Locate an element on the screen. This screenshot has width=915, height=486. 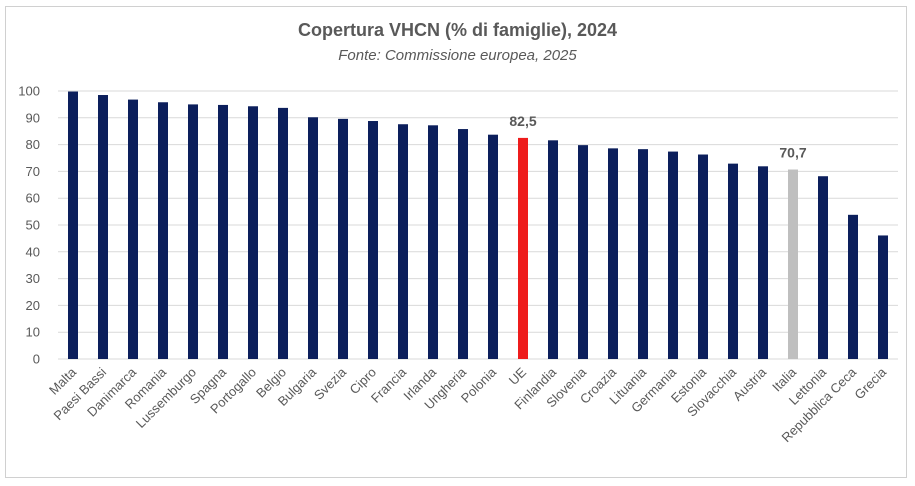
bar-romania is located at coordinates (163, 231).